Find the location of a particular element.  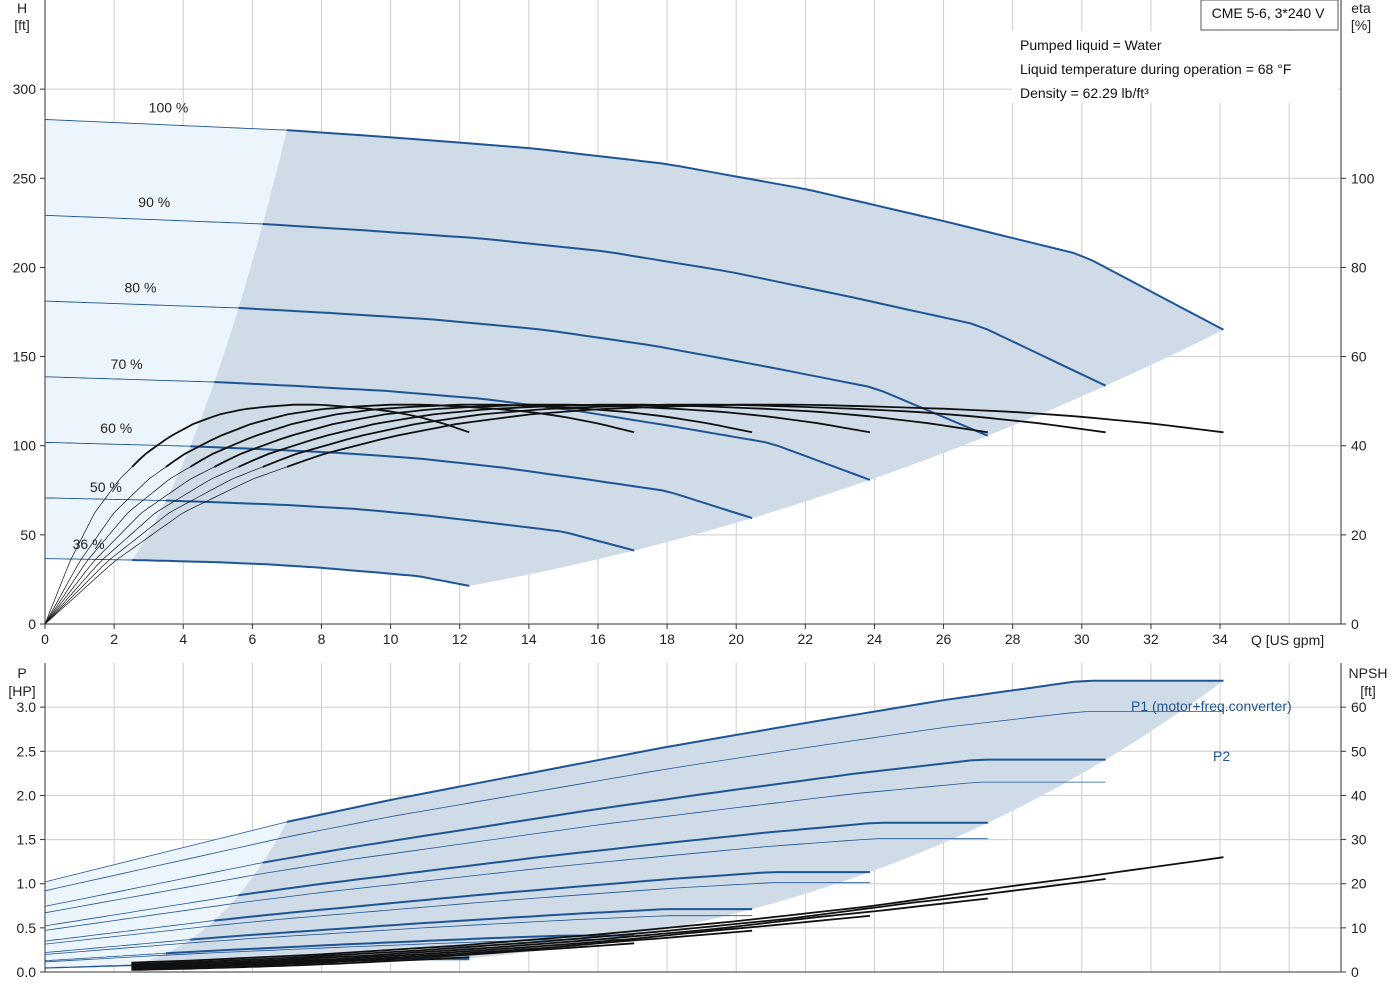

x-tick-label: 28 is located at coordinates (1013, 639).